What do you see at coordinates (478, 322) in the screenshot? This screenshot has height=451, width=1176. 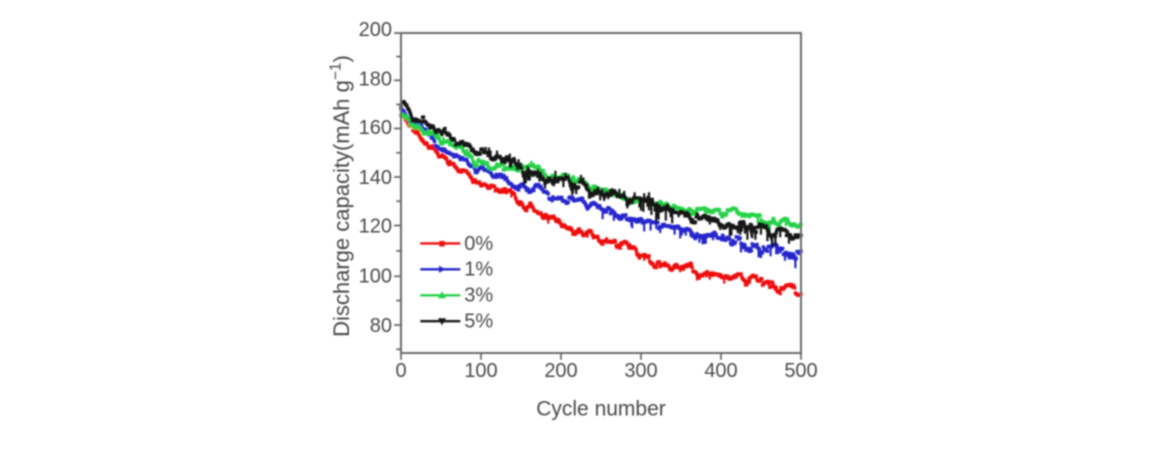 I see `svg-text: 5%` at bounding box center [478, 322].